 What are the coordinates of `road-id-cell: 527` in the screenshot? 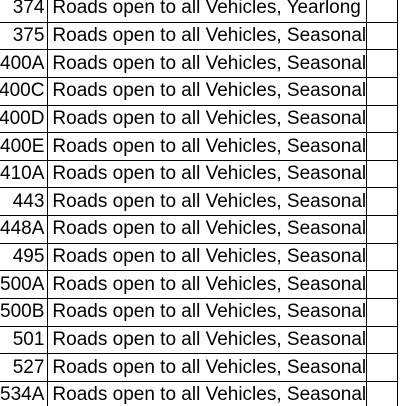 It's located at (24, 367).